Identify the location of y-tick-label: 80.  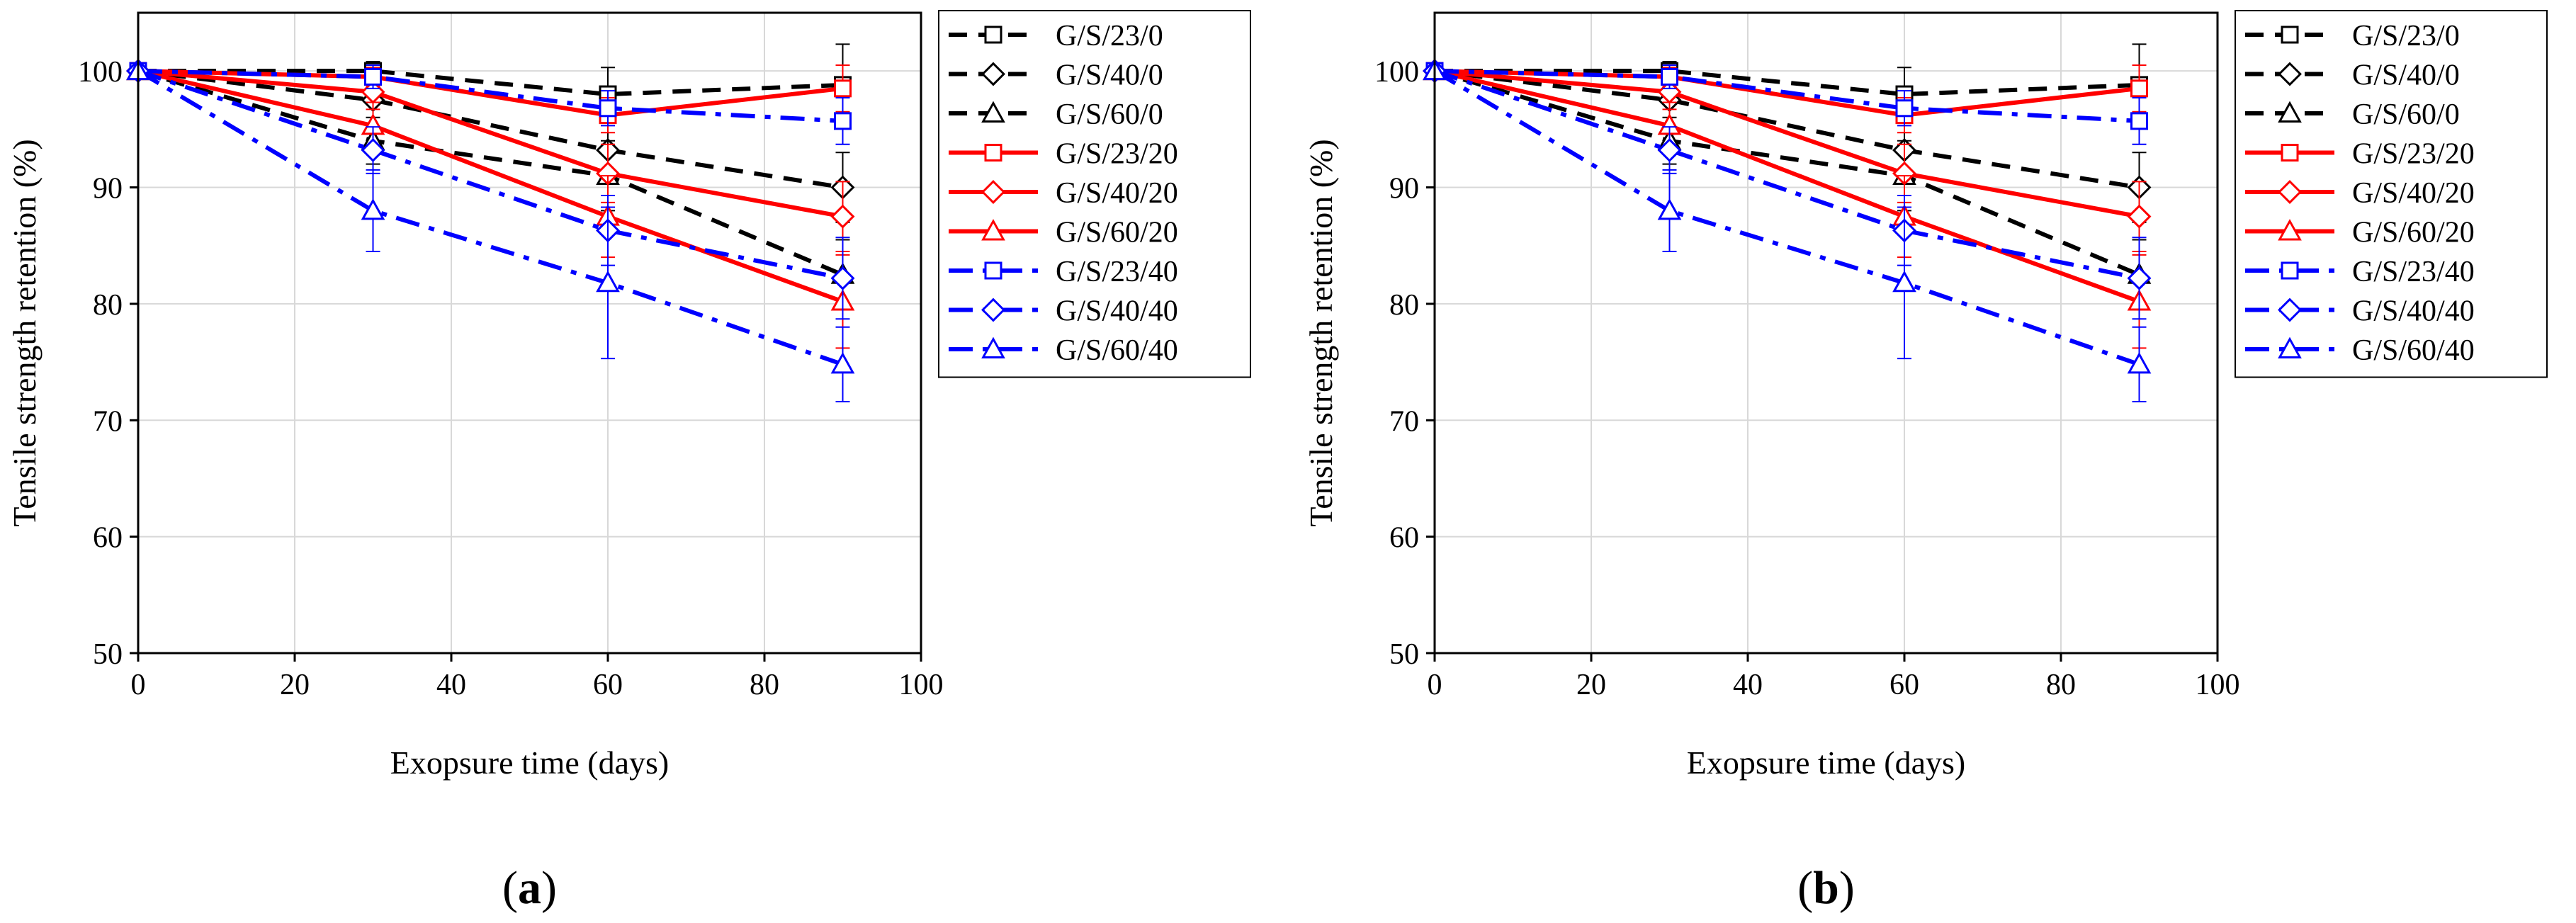
(1404, 306).